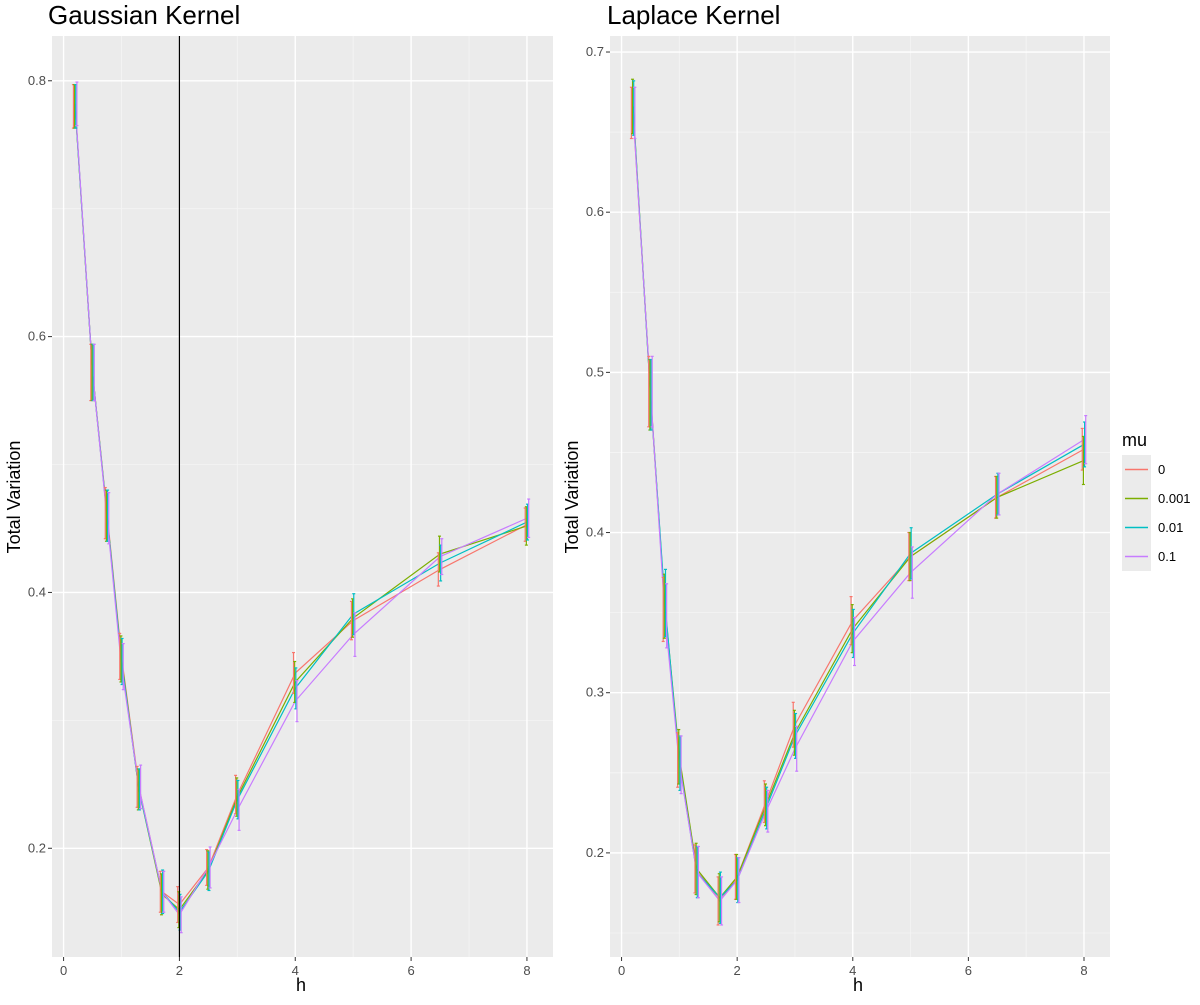  What do you see at coordinates (693, 15) in the screenshot?
I see `laplace-panel-title: Laplace Kernel` at bounding box center [693, 15].